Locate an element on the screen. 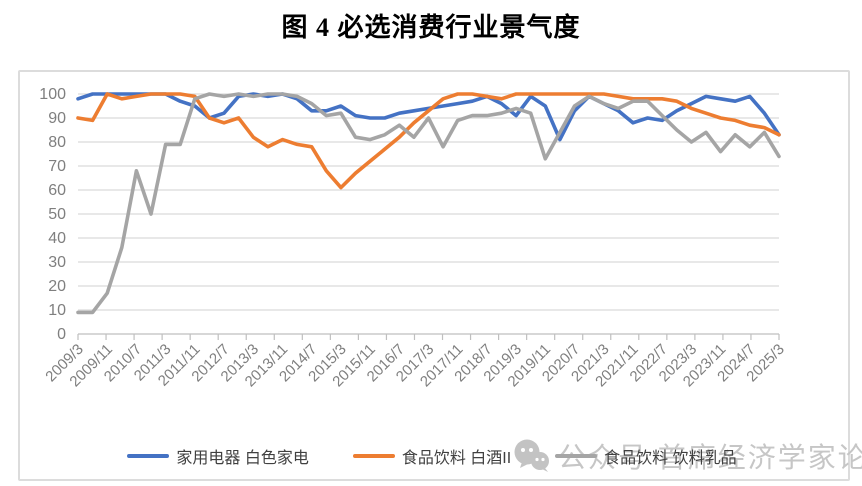  legend-item-white-goods: 家用电器 白色家电 is located at coordinates (218, 456).